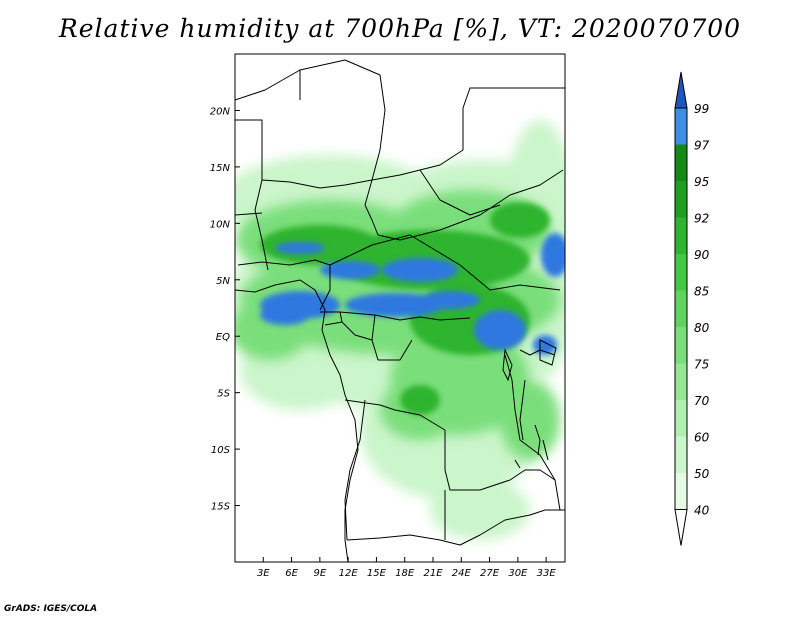 This screenshot has height=618, width=800. Describe the element at coordinates (221, 450) in the screenshot. I see `lat-label: 10S` at that location.